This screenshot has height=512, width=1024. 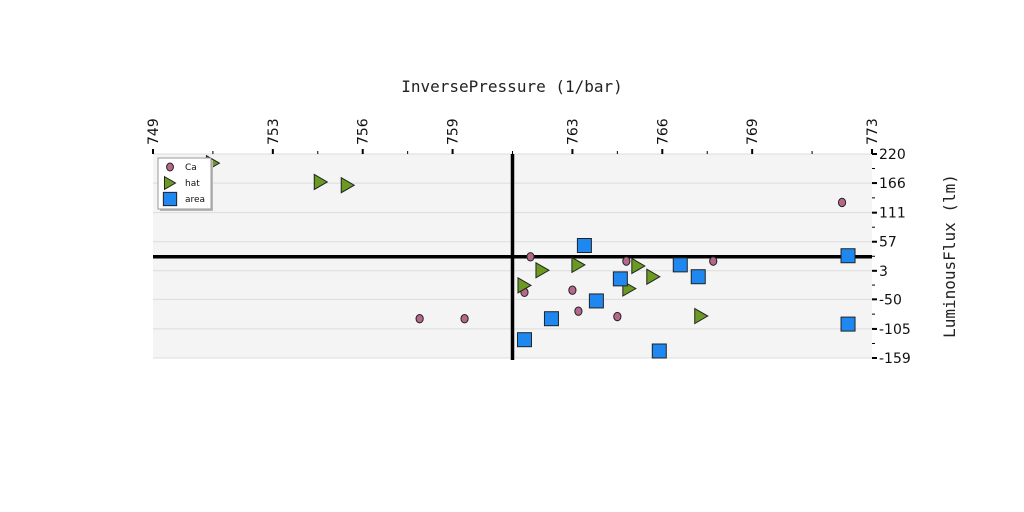 What do you see at coordinates (192, 184) in the screenshot?
I see `legend-label-hat: hat` at bounding box center [192, 184].